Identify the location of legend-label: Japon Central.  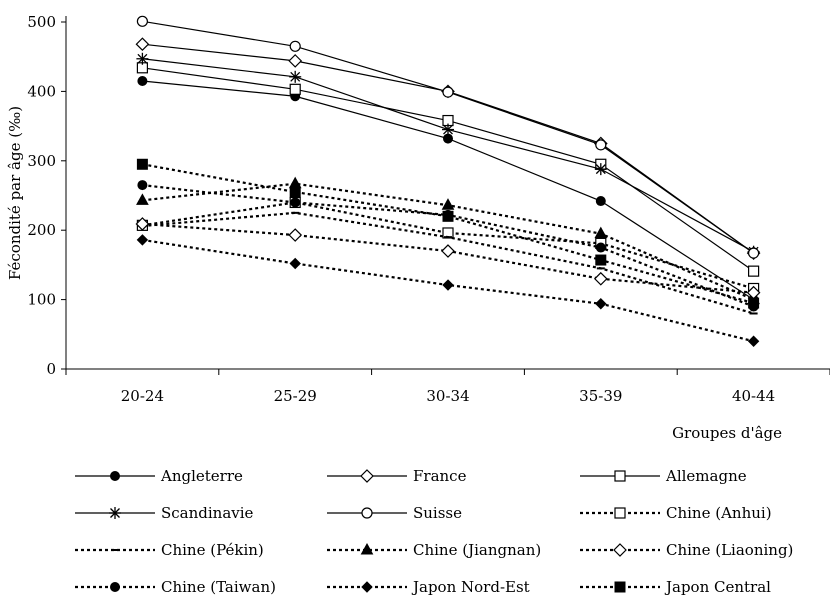
(717, 587).